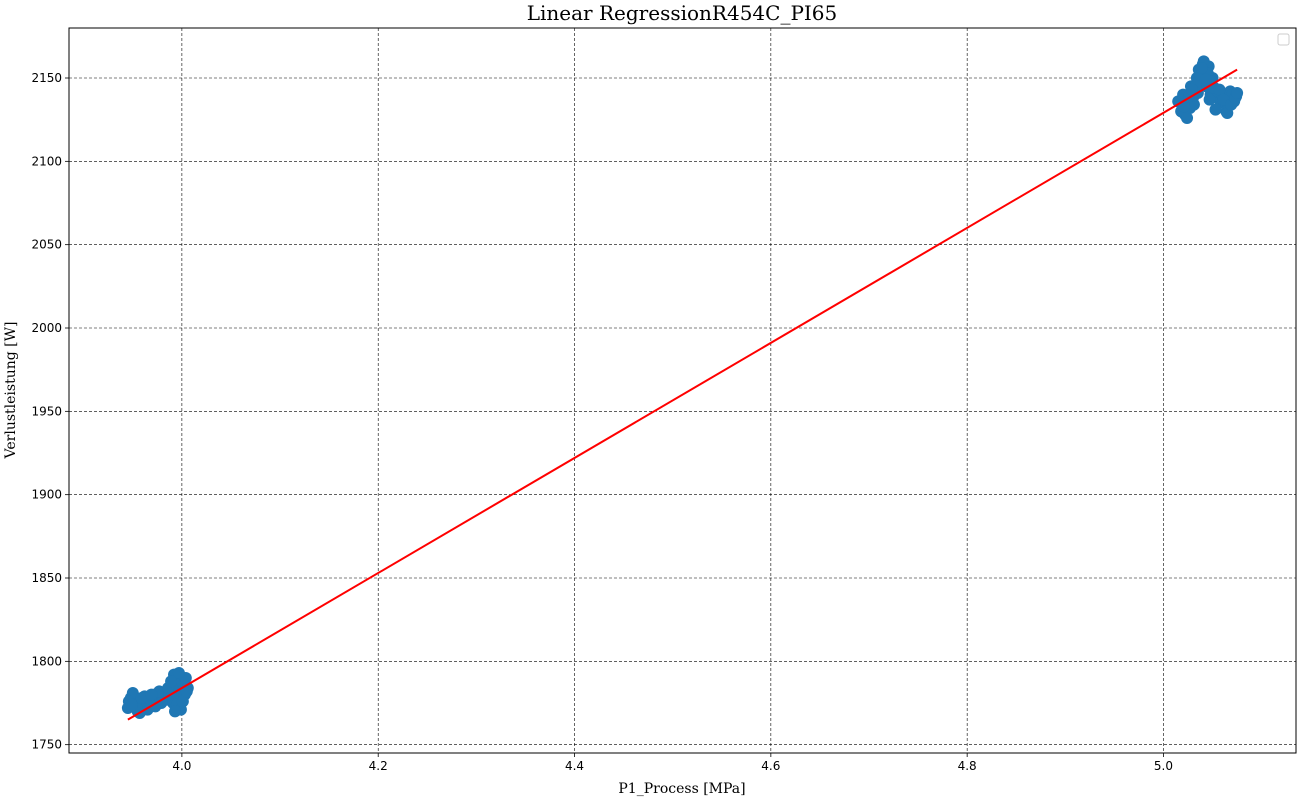 This screenshot has width=1300, height=800. What do you see at coordinates (46, 245) in the screenshot?
I see `y-tick-label: 2050` at bounding box center [46, 245].